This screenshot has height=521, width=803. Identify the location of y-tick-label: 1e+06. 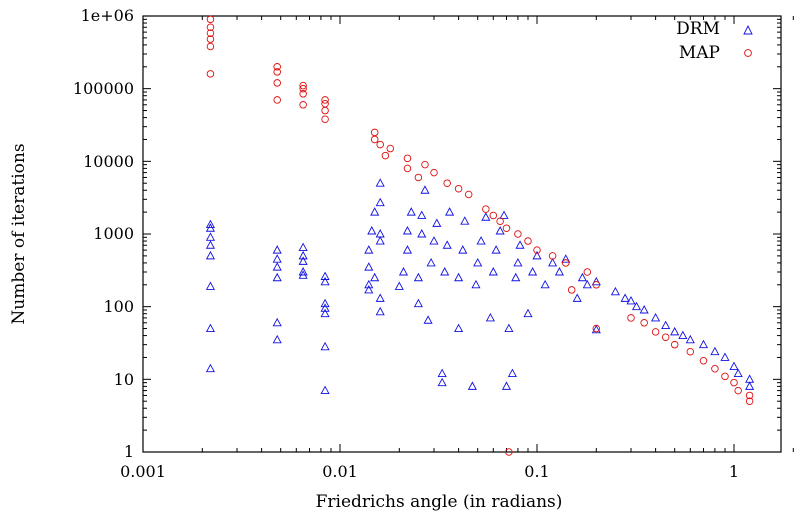
(107, 15).